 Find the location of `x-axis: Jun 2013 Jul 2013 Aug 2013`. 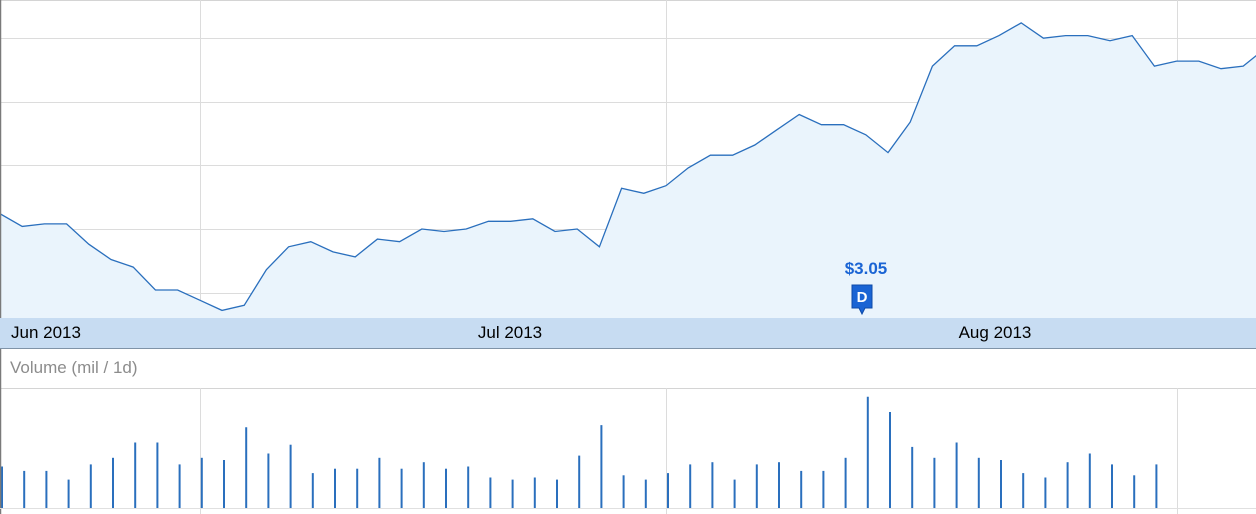

x-axis: Jun 2013 Jul 2013 Aug 2013 is located at coordinates (628, 333).